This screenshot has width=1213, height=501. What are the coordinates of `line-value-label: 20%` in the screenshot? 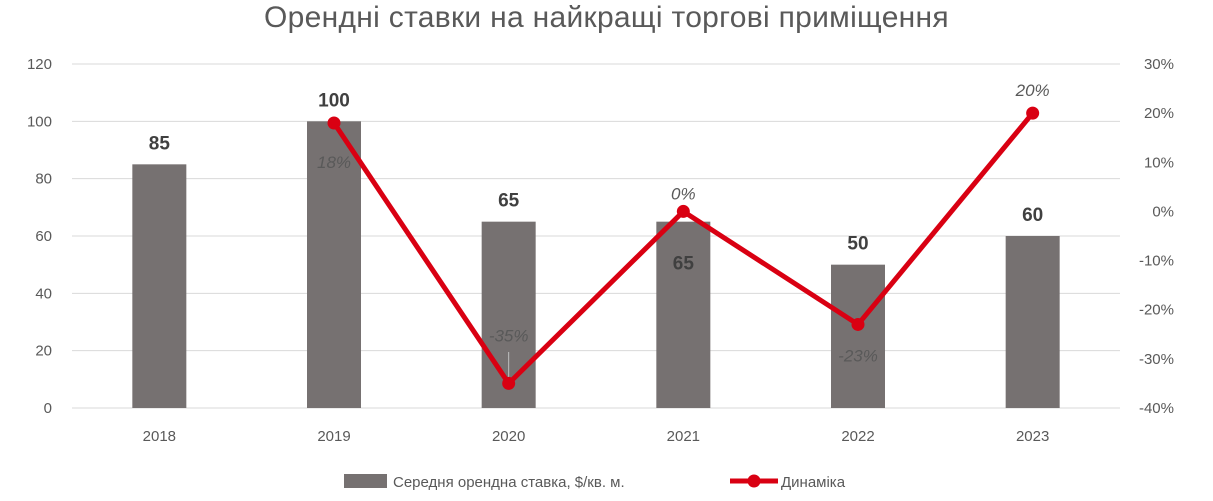 It's located at (1032, 90).